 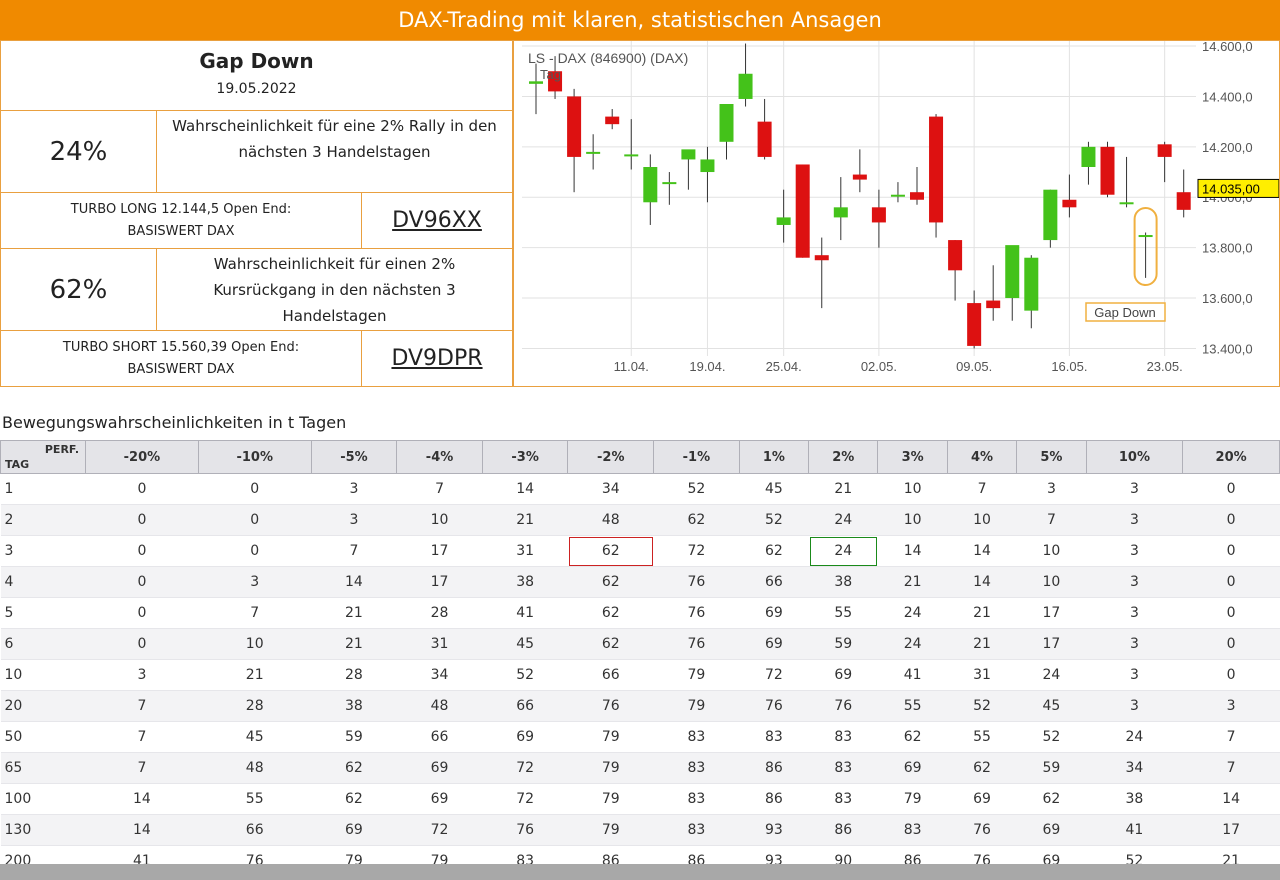 I want to click on column-header: 3%, so click(x=912, y=457).